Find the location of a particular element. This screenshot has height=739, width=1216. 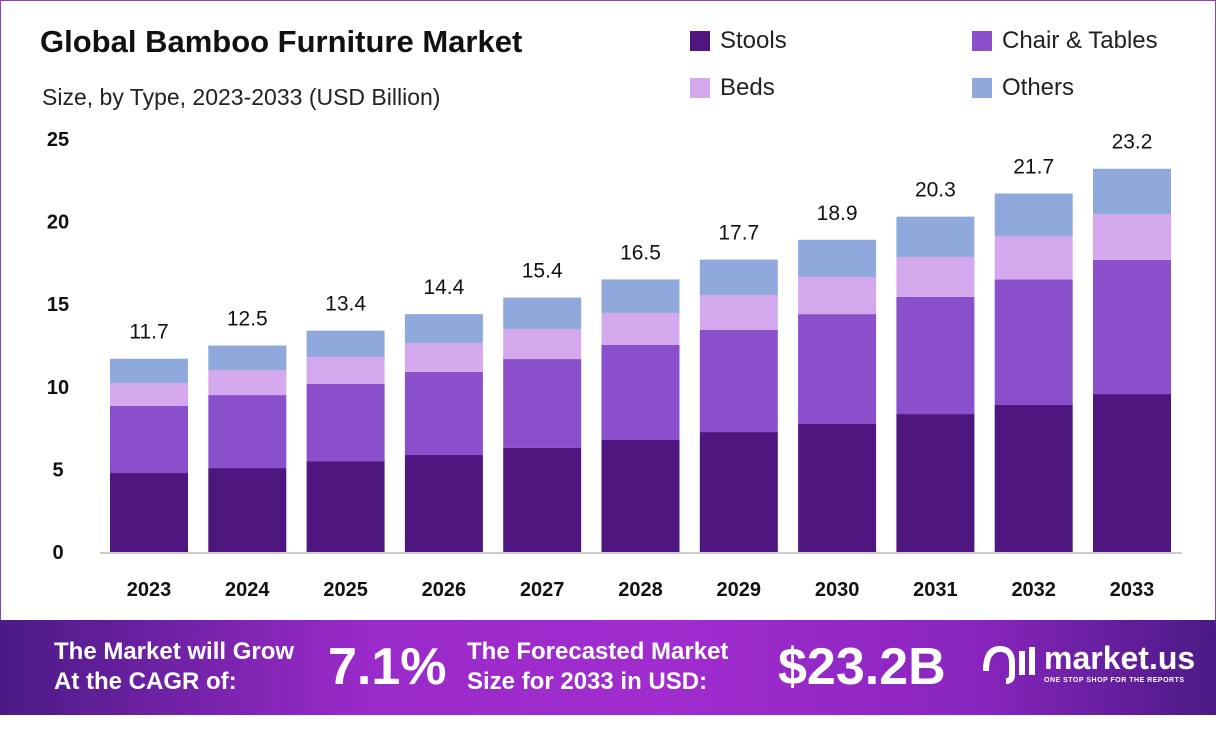

x-tick-label: 2026 is located at coordinates (444, 590).